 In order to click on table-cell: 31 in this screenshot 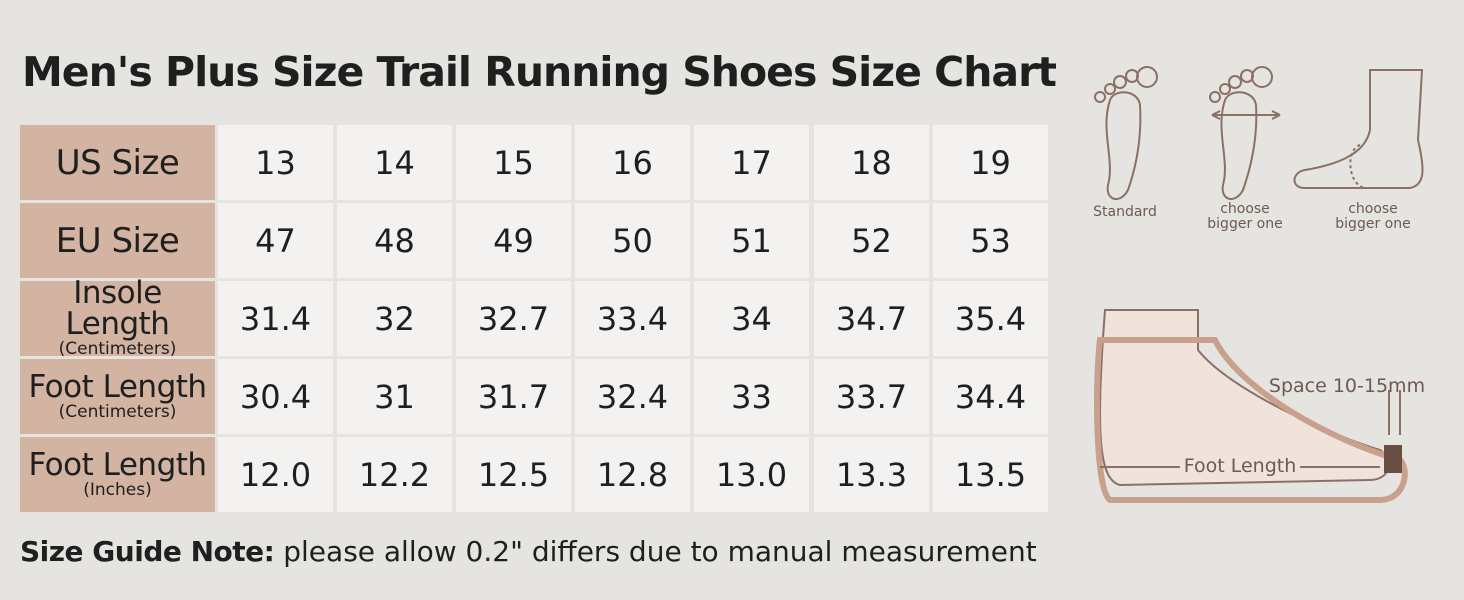, I will do `click(394, 396)`.